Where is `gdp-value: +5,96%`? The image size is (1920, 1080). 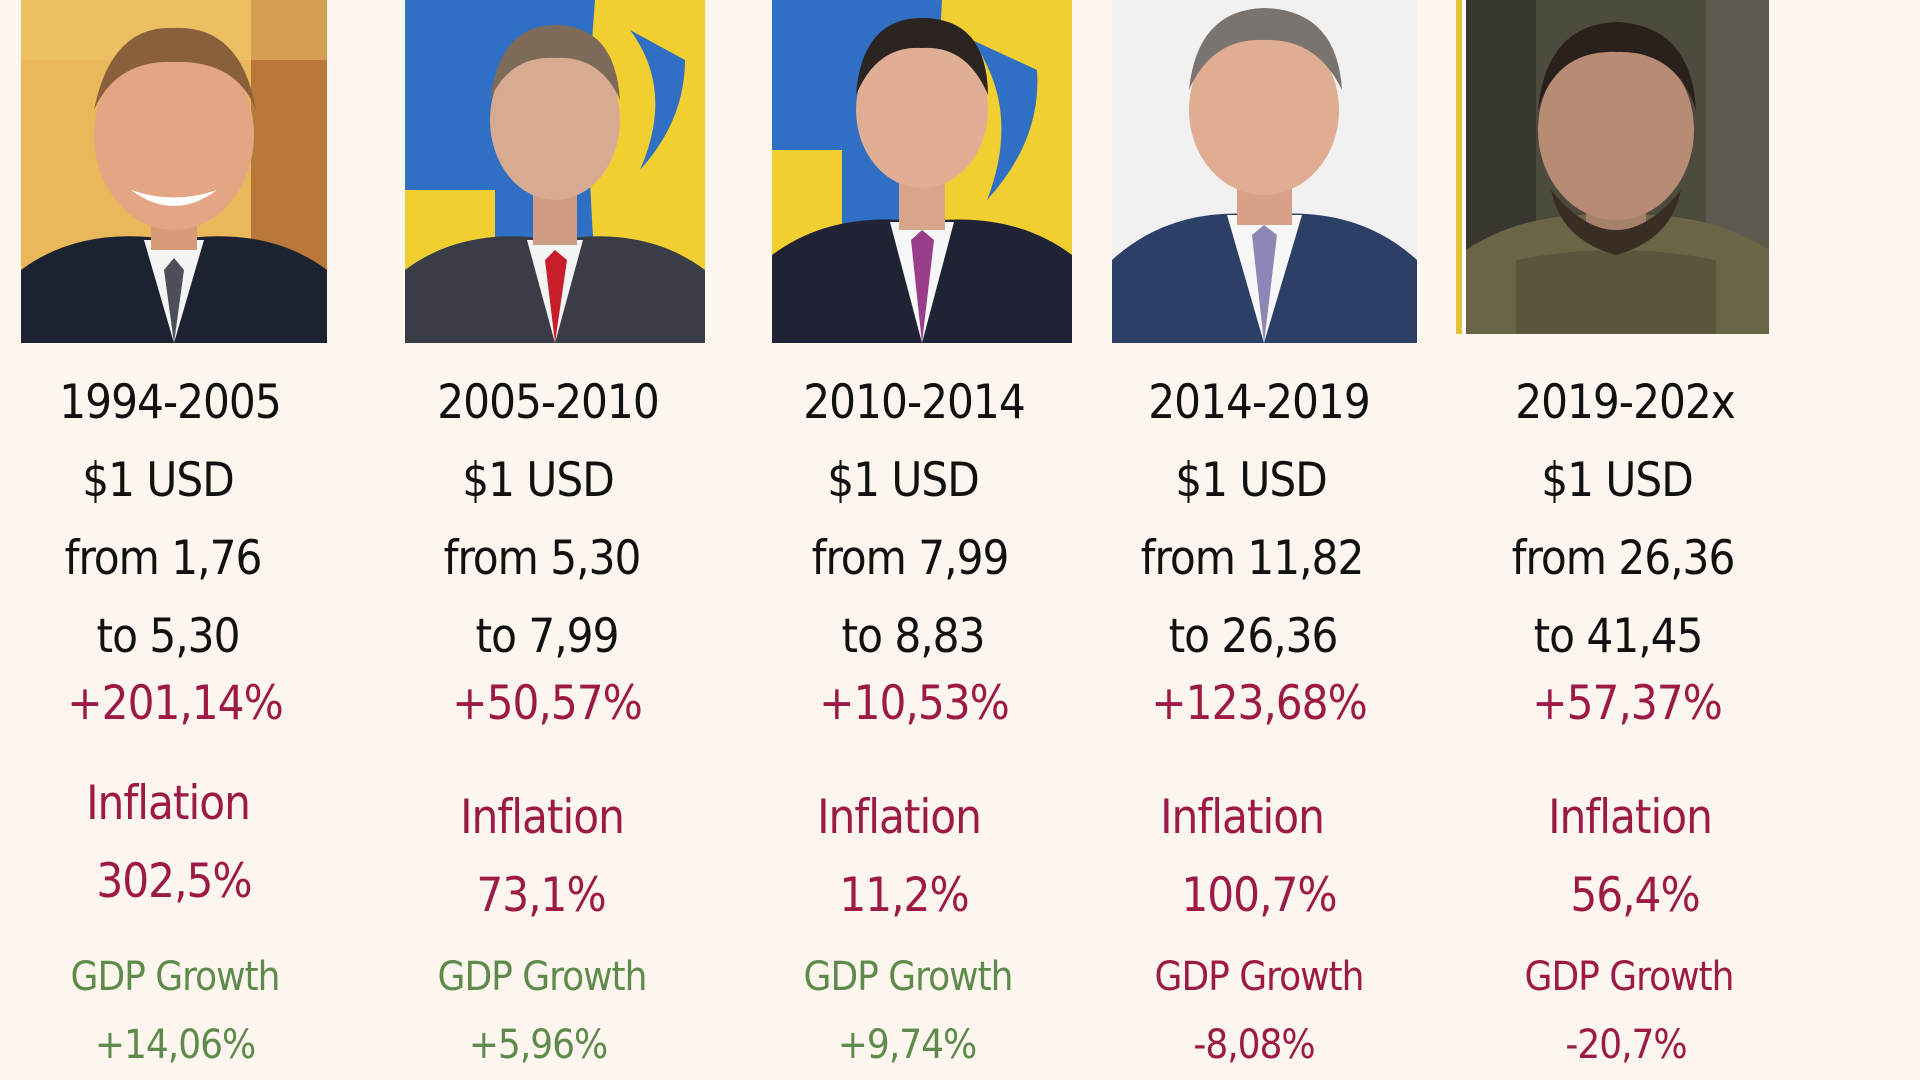
gdp-value: +5,96% is located at coordinates (538, 1045).